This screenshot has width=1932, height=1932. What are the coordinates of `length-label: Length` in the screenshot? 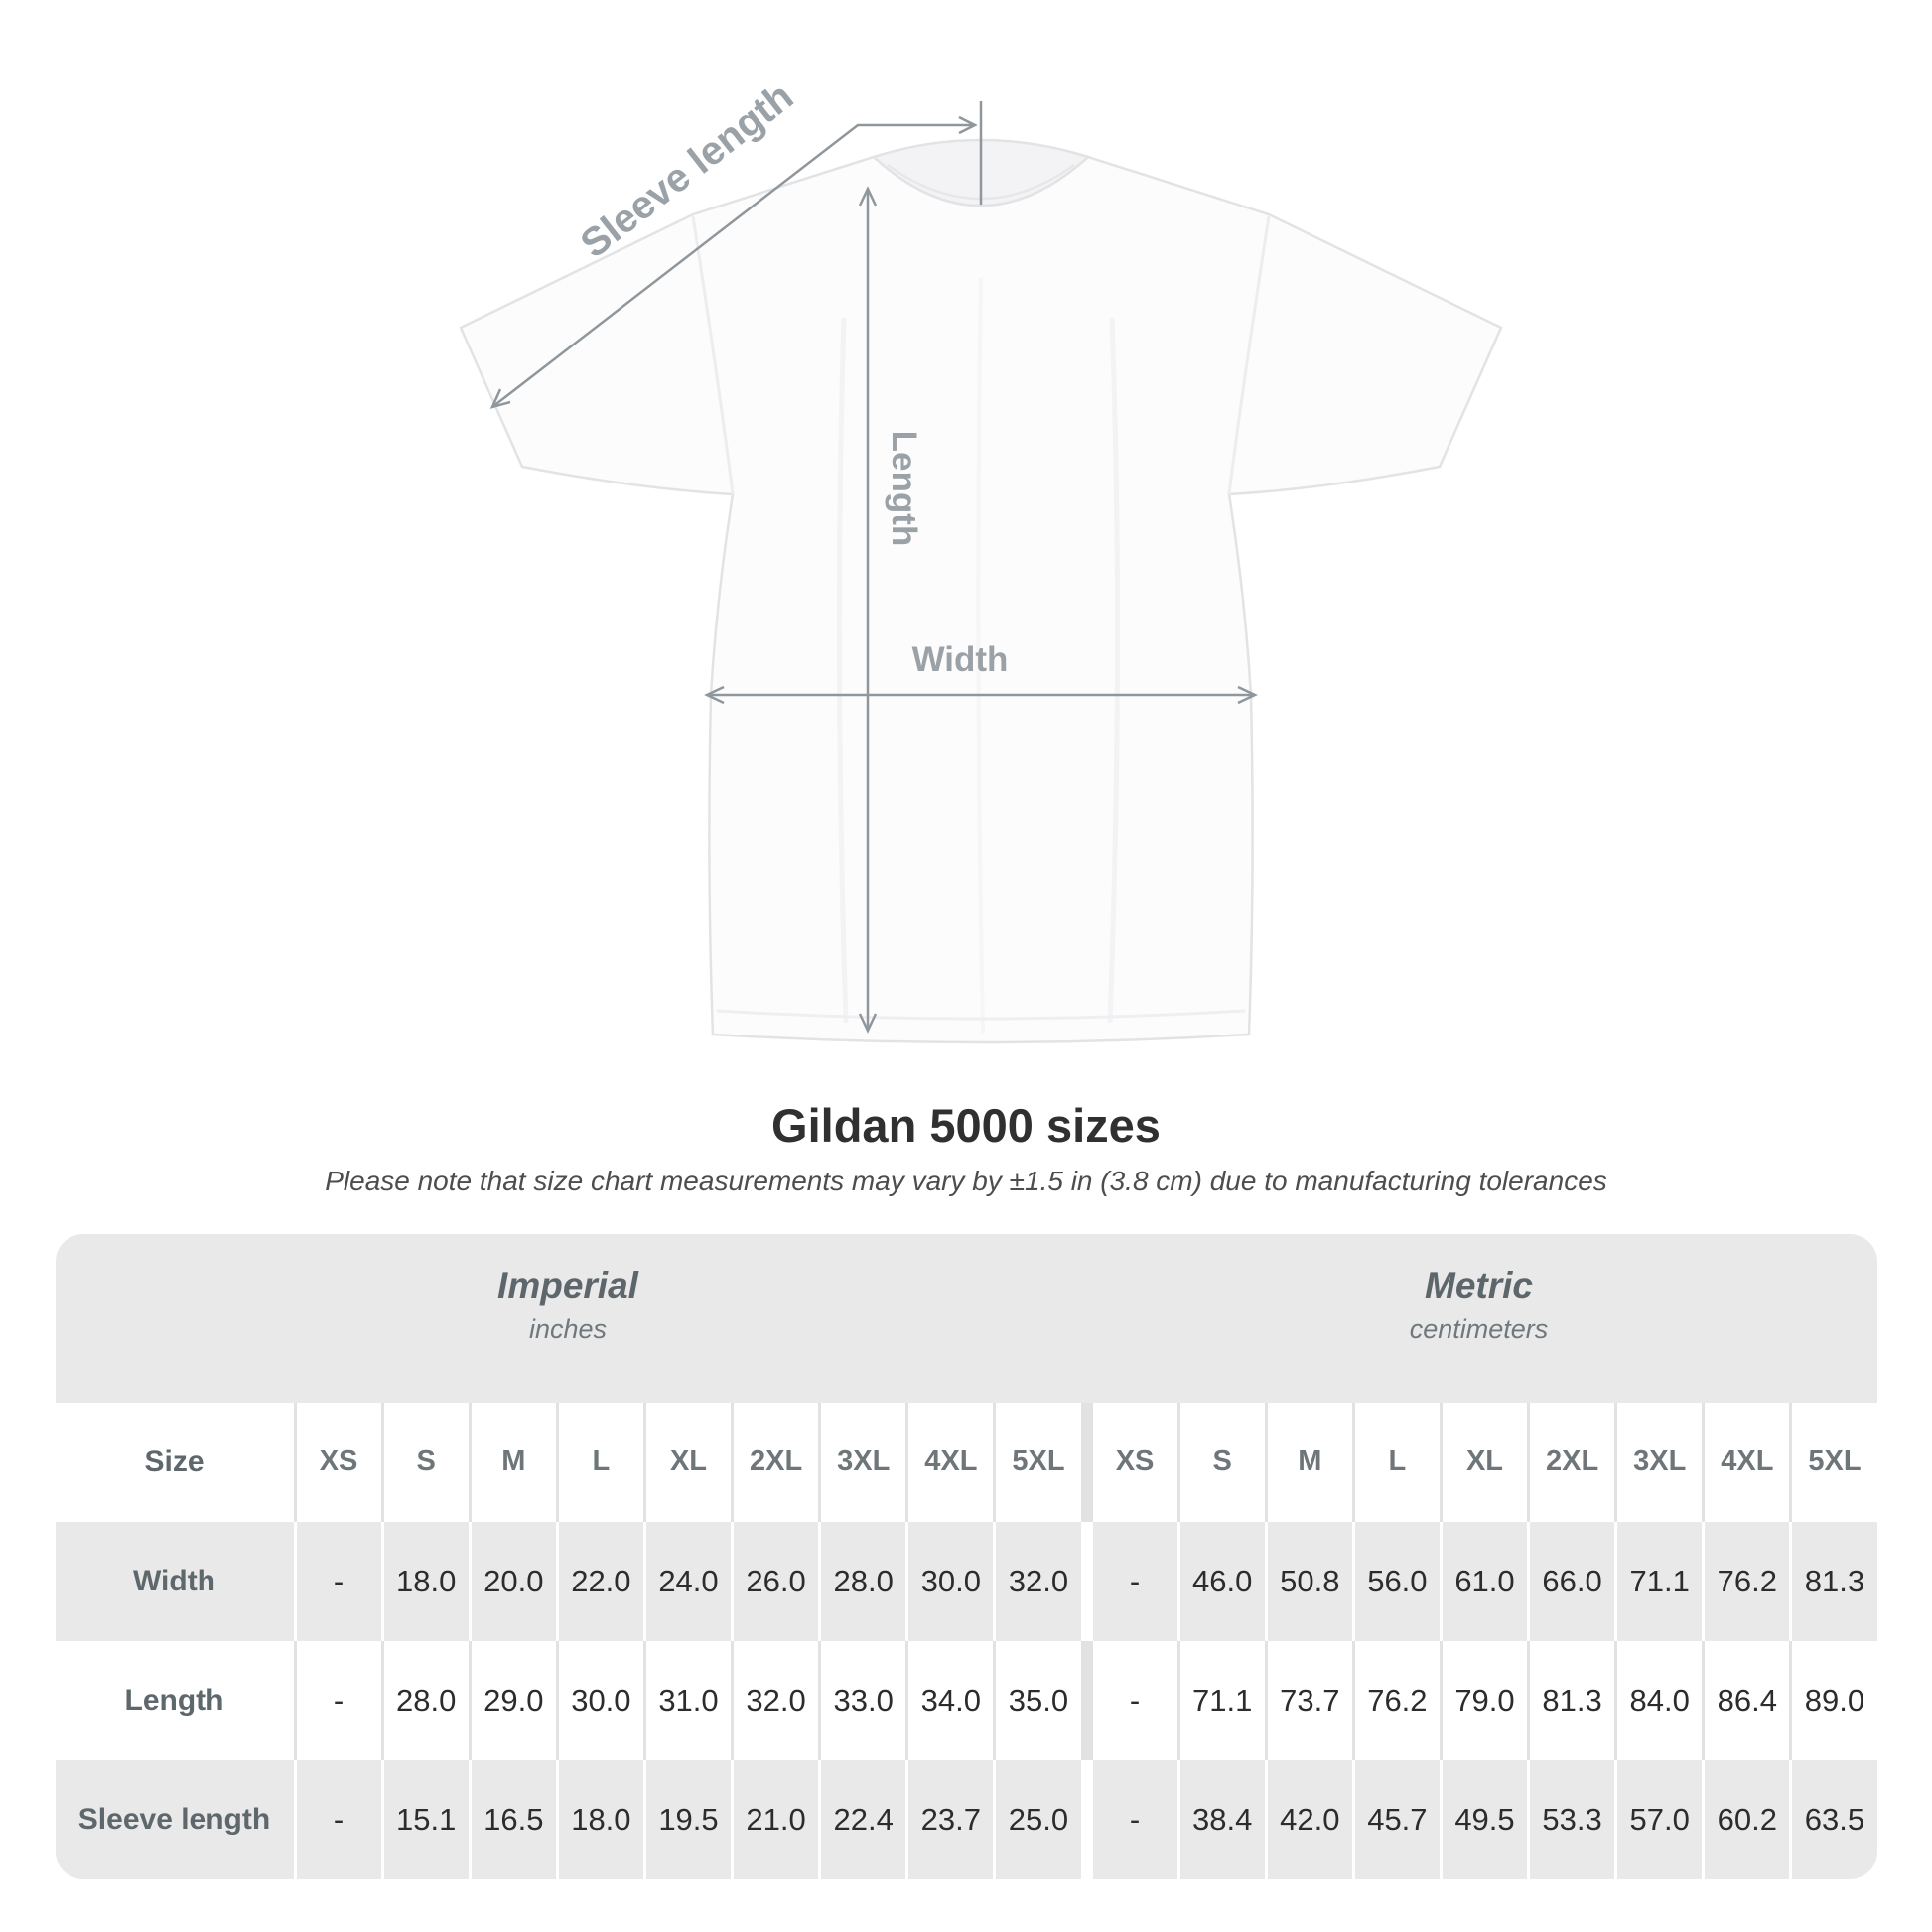 It's located at (904, 489).